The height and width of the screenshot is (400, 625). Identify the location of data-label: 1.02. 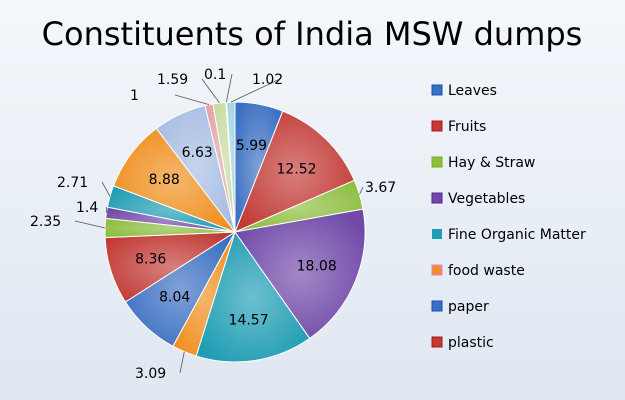
(267, 80).